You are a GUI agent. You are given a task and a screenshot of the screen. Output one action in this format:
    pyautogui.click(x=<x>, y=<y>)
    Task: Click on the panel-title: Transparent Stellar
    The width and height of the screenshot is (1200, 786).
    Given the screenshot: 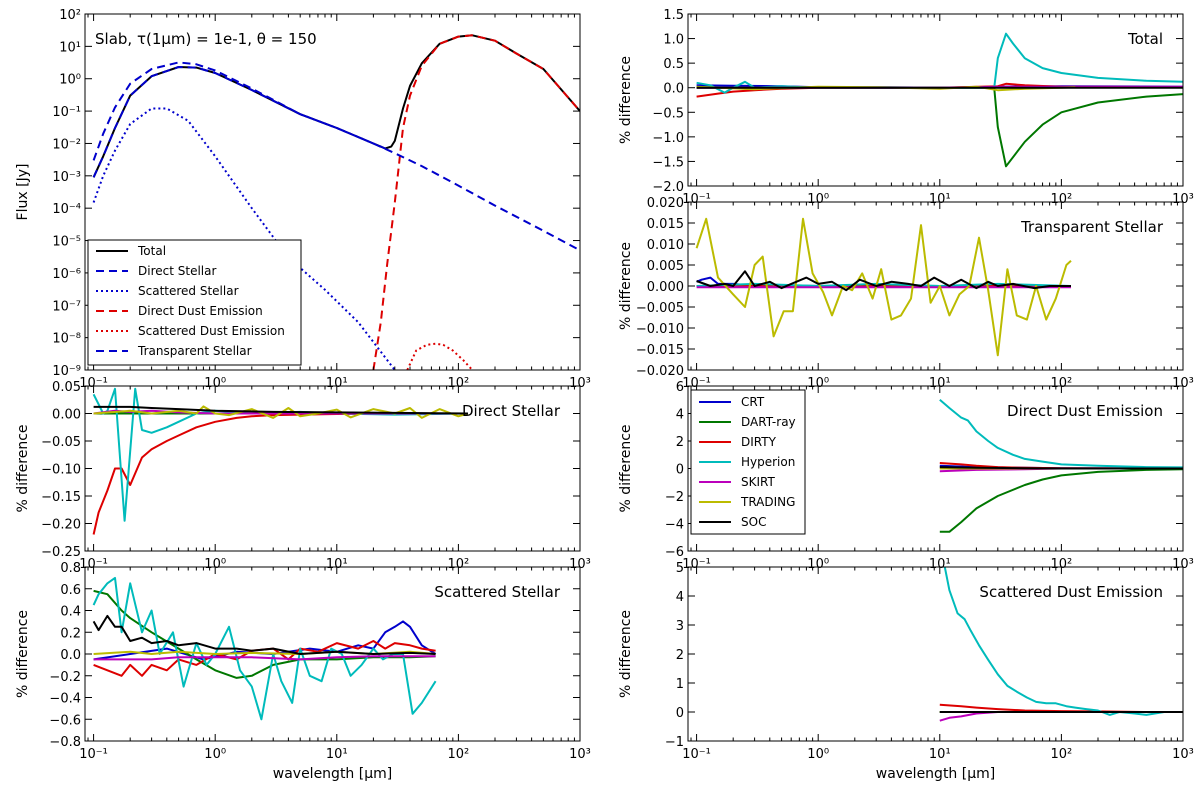 What is the action you would take?
    pyautogui.click(x=1092, y=227)
    